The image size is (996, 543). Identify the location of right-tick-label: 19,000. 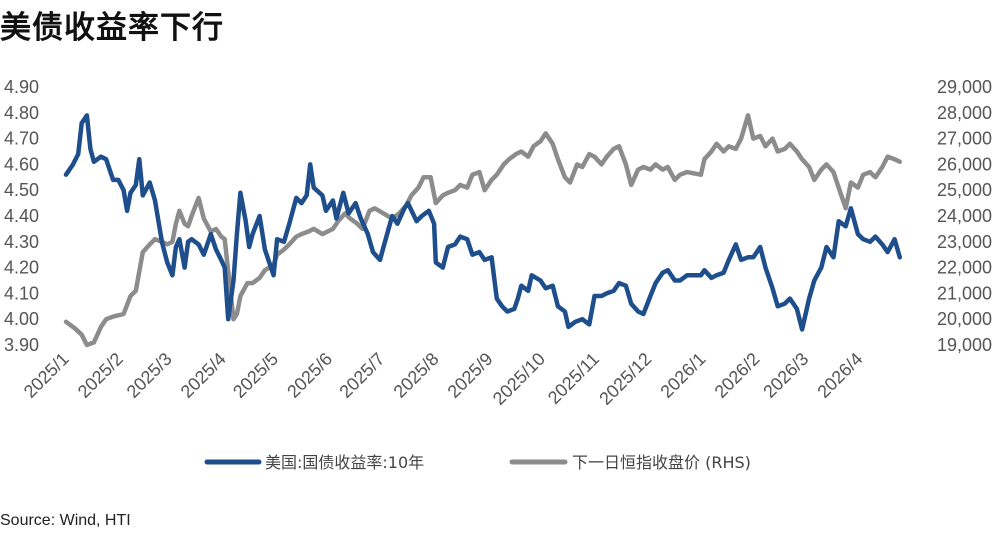
(964, 345).